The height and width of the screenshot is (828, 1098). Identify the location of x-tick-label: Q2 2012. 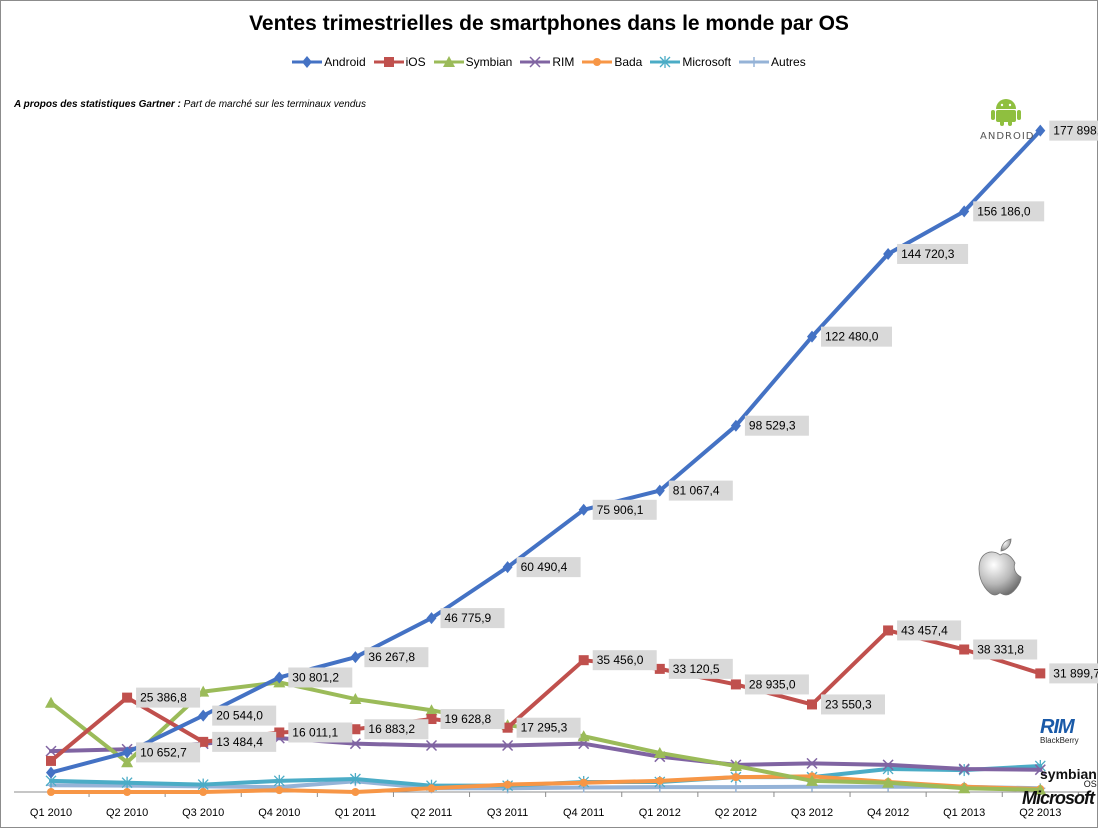
(736, 813).